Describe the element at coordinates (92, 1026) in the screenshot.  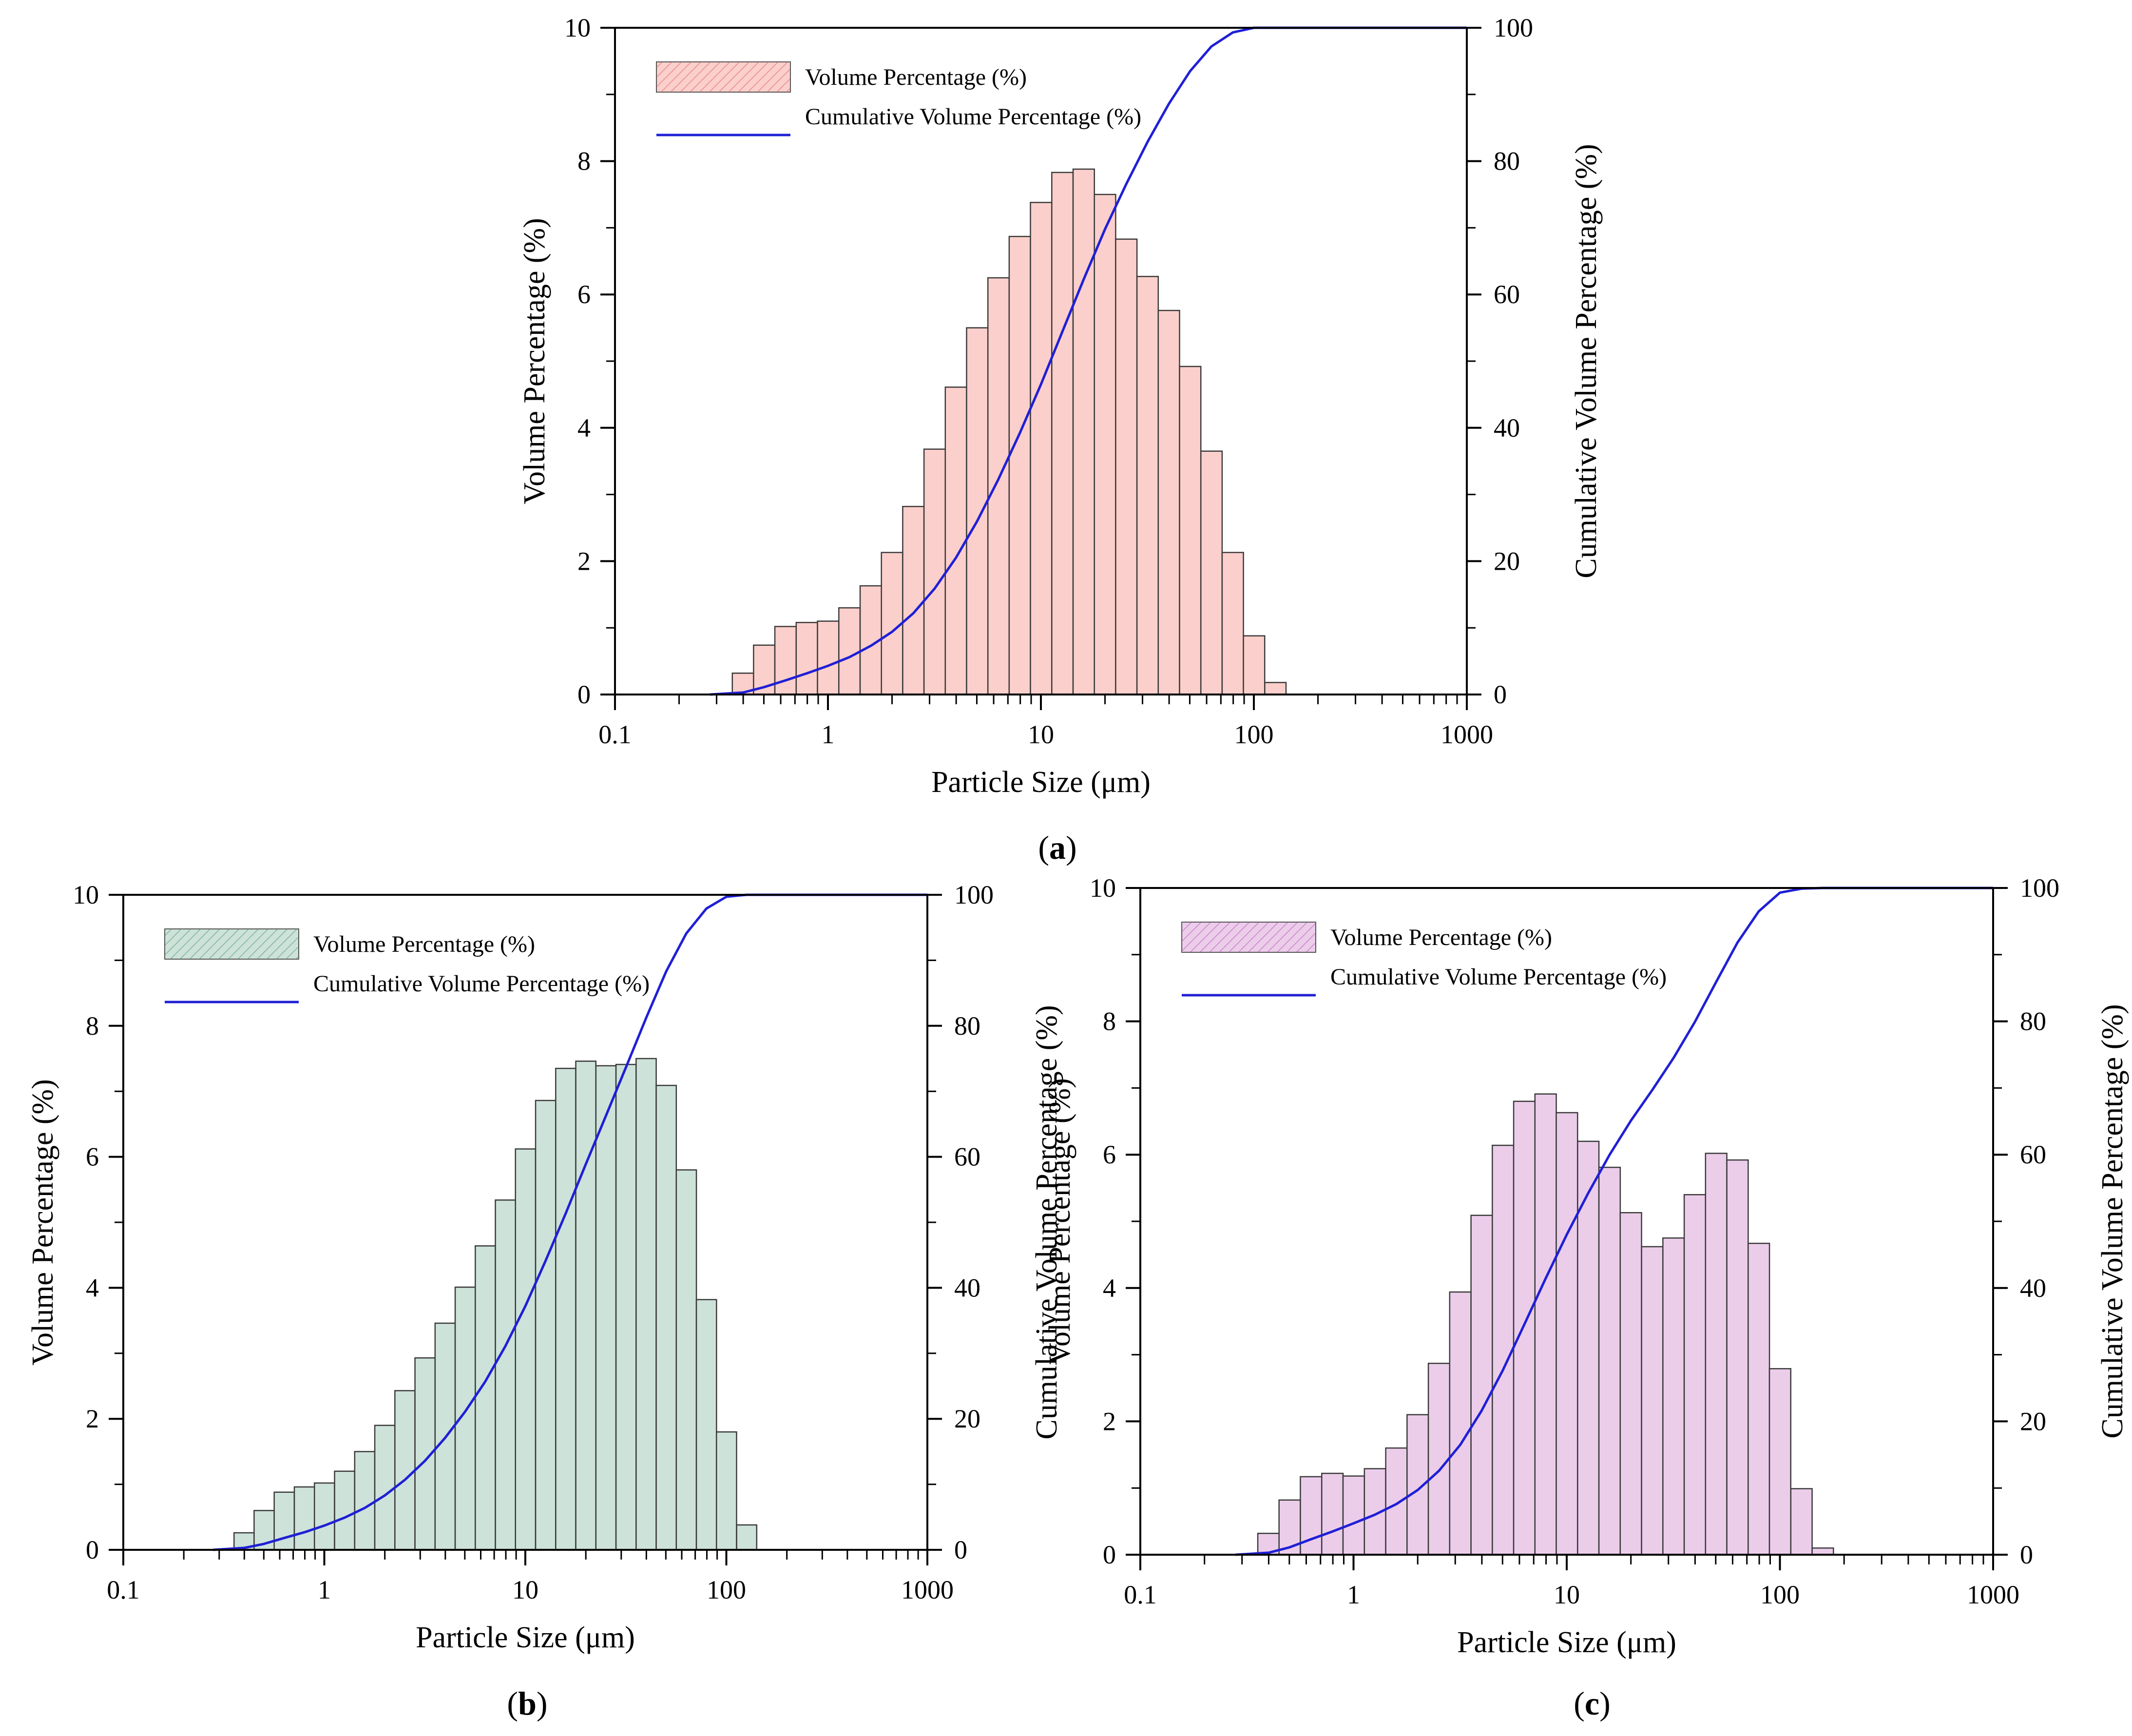
I see `left-y-tick-label: 8` at that location.